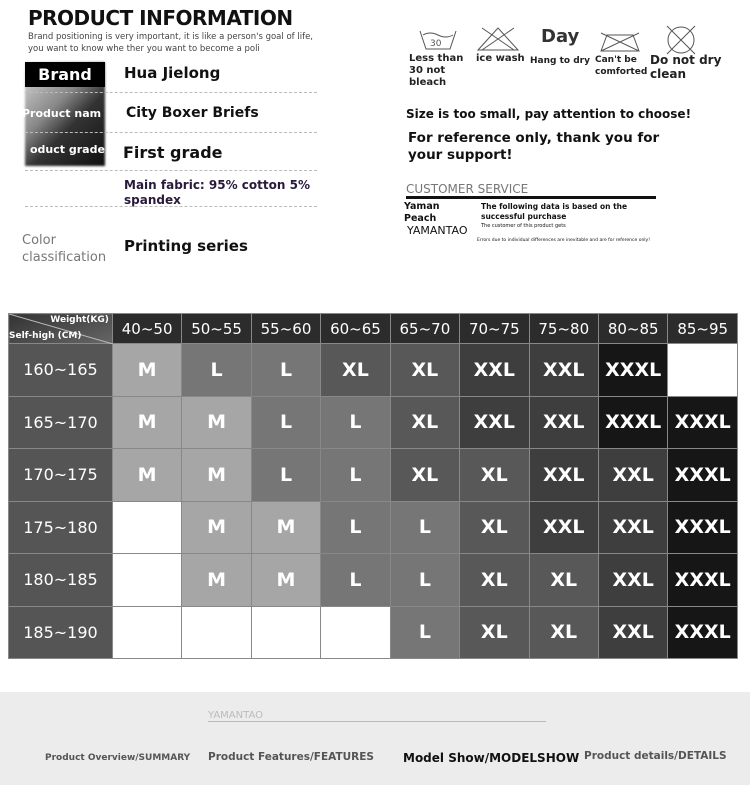 The width and height of the screenshot is (750, 785). Describe the element at coordinates (563, 328) in the screenshot. I see `weight-header: 75~80` at that location.